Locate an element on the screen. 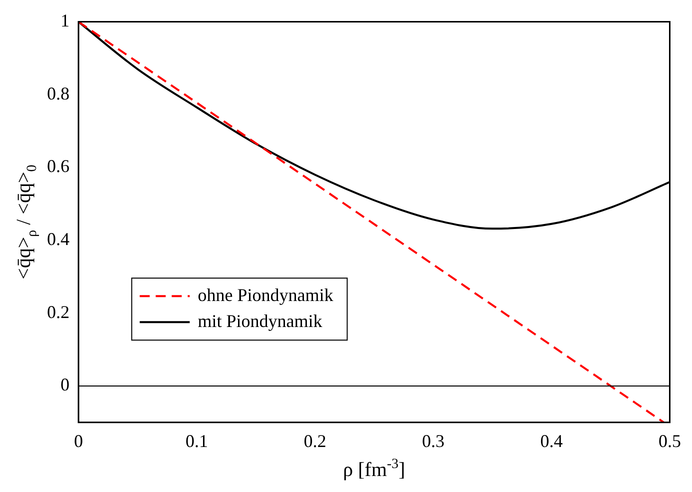 This screenshot has width=692, height=492. y-tick-label: 1 is located at coordinates (65, 20).